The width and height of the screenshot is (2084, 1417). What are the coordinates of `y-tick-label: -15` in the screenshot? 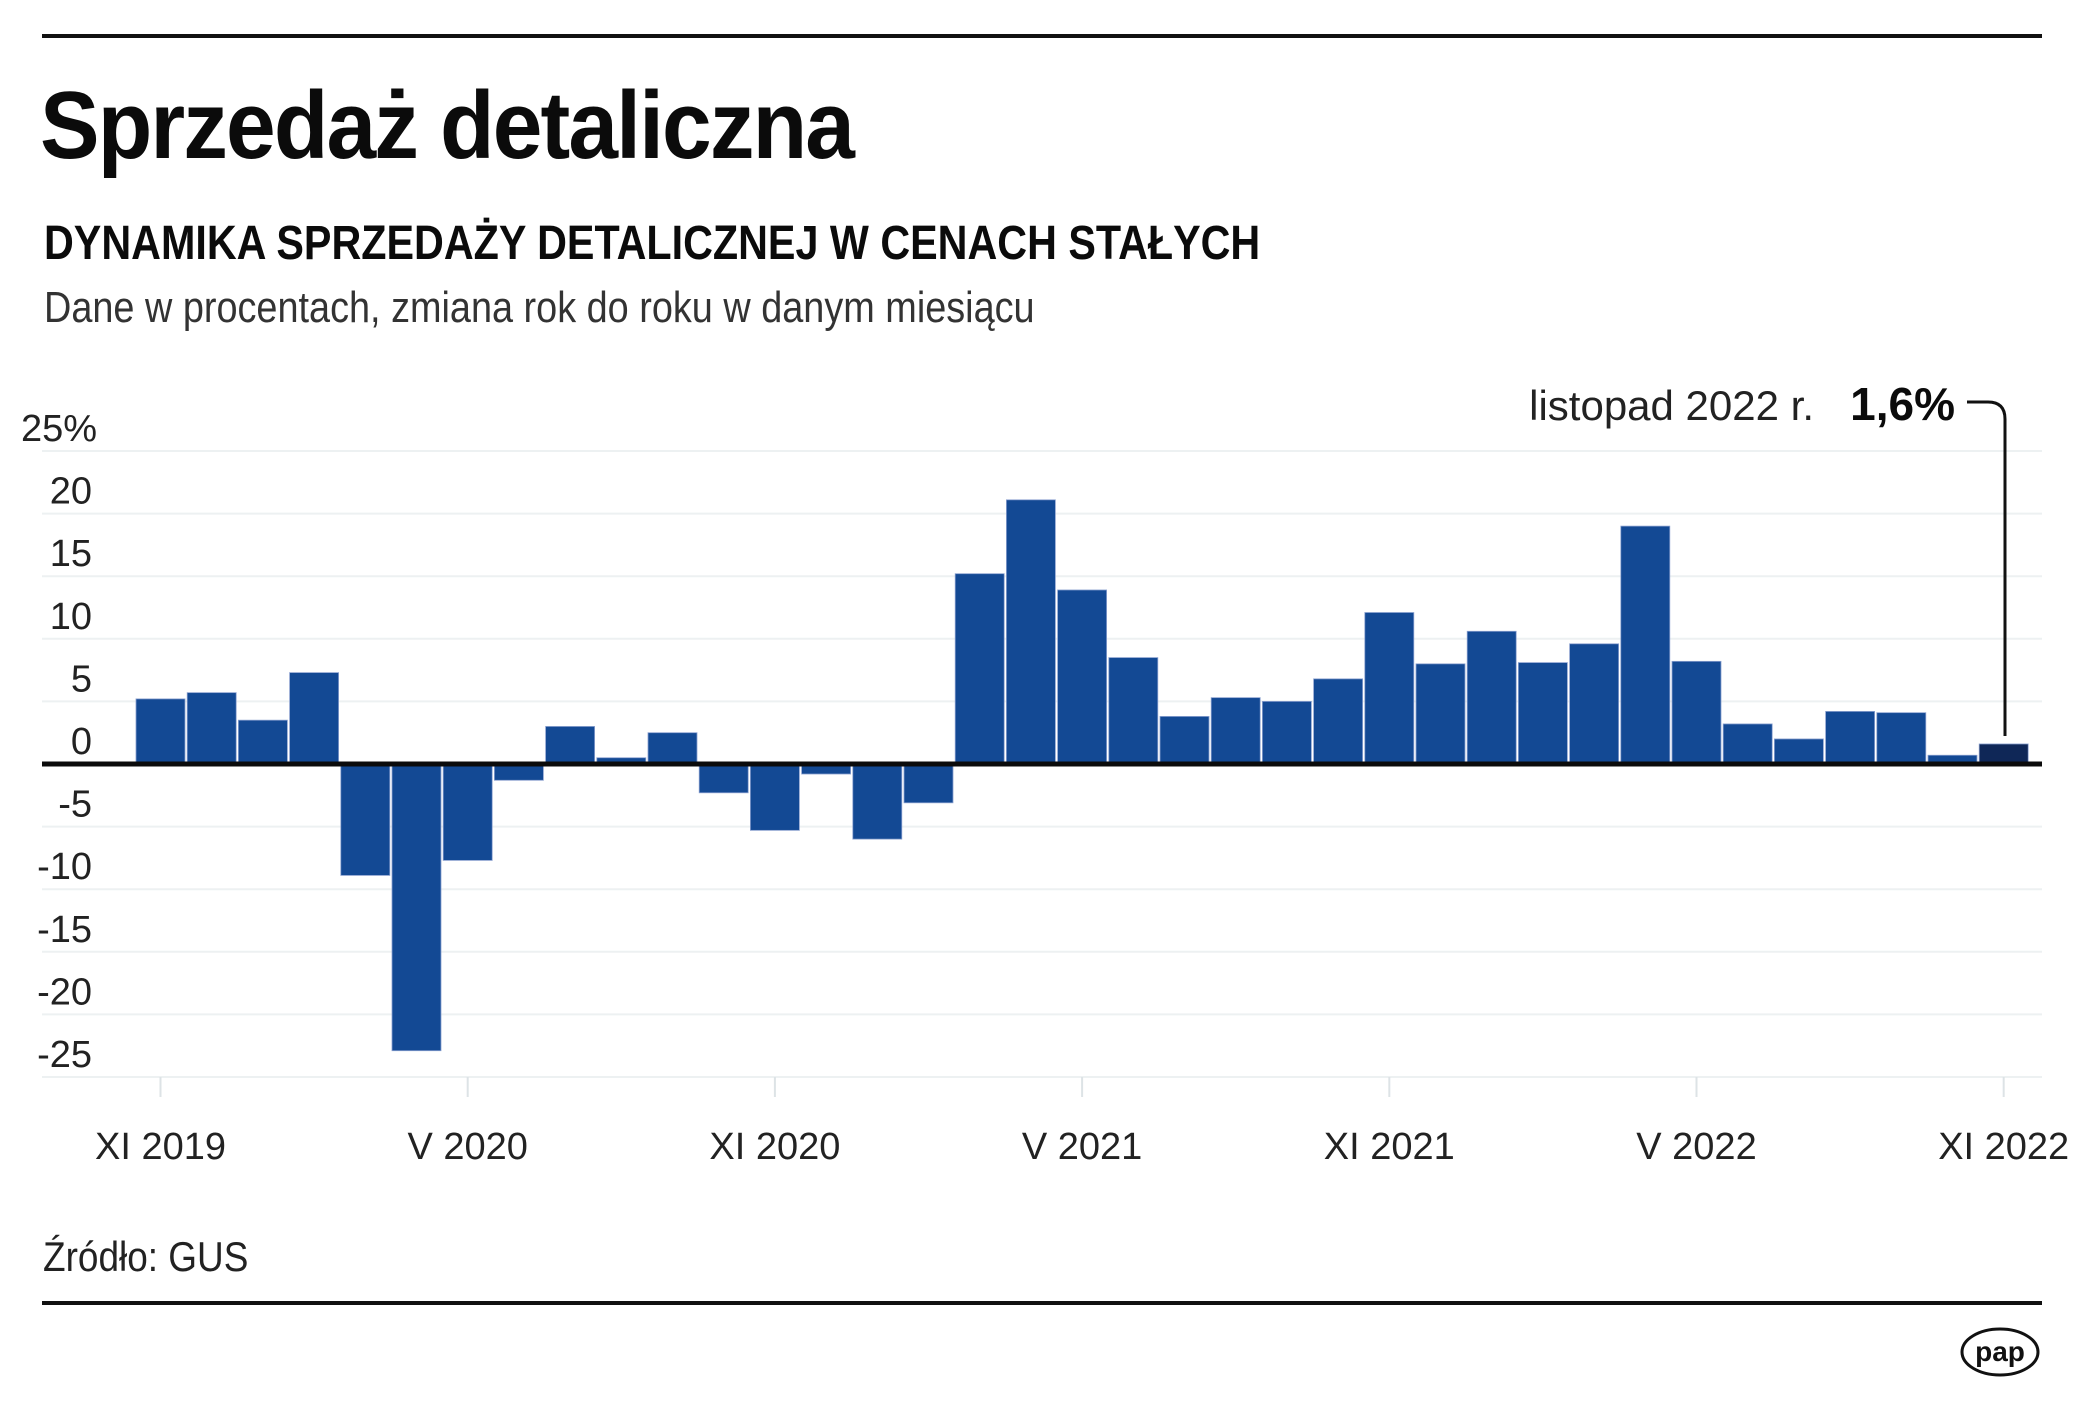 It's located at (64, 930).